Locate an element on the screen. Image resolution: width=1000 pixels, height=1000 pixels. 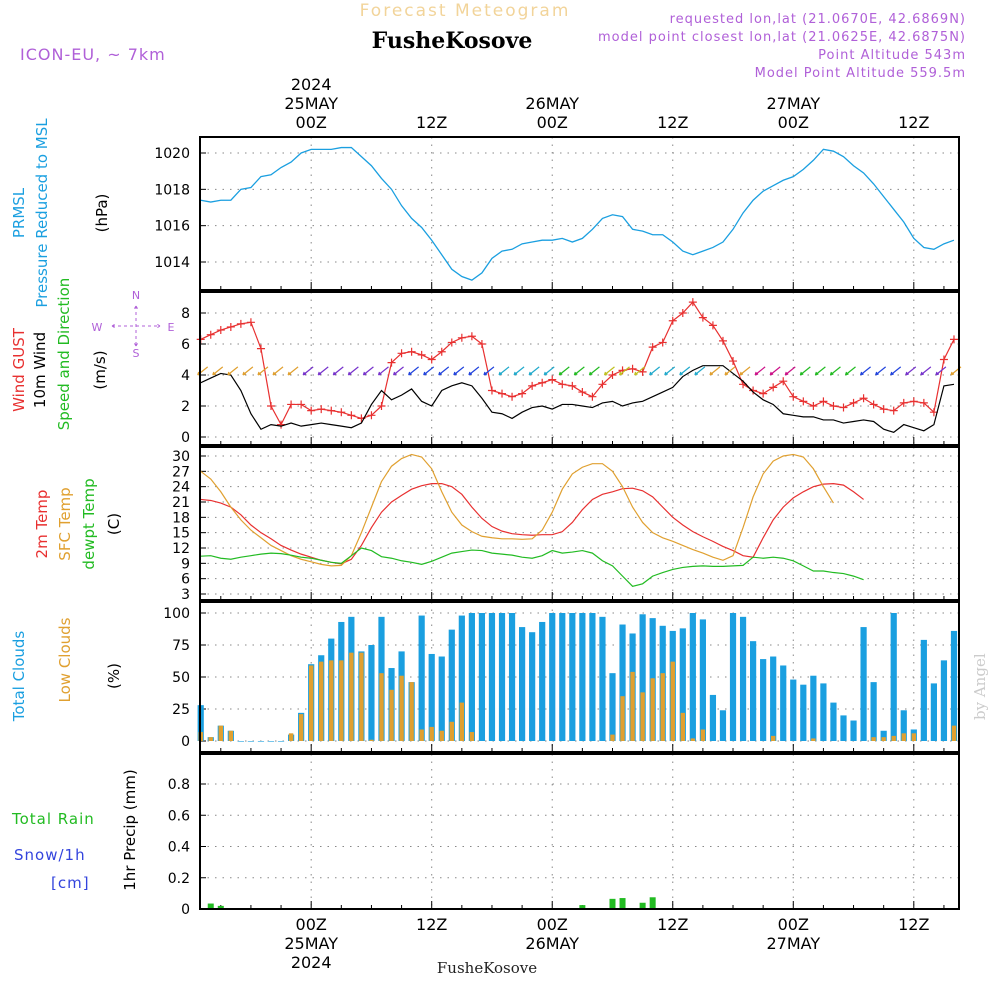
compass-w: W is located at coordinates (97, 327).